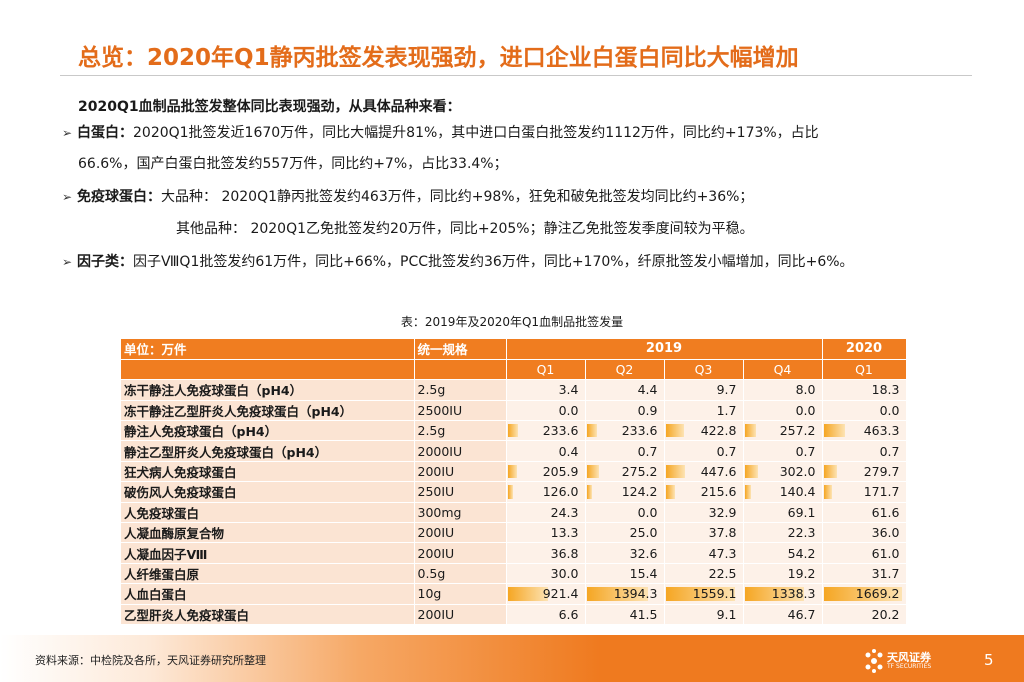 This screenshot has width=1024, height=682. I want to click on value-text: 422.8, so click(718, 431).